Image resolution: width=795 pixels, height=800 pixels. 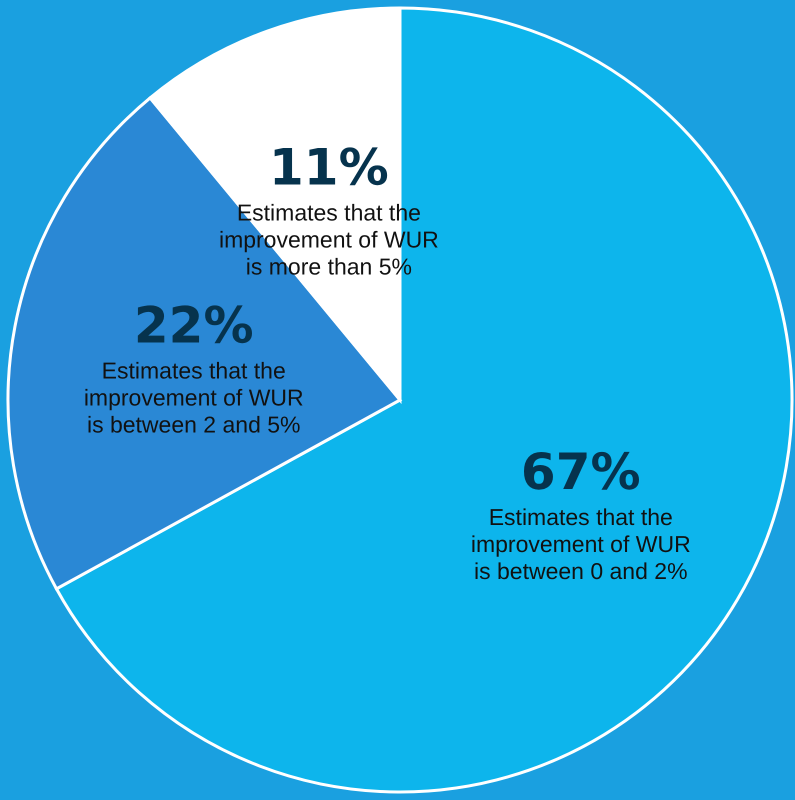 I want to click on data-label: 22%, so click(x=194, y=325).